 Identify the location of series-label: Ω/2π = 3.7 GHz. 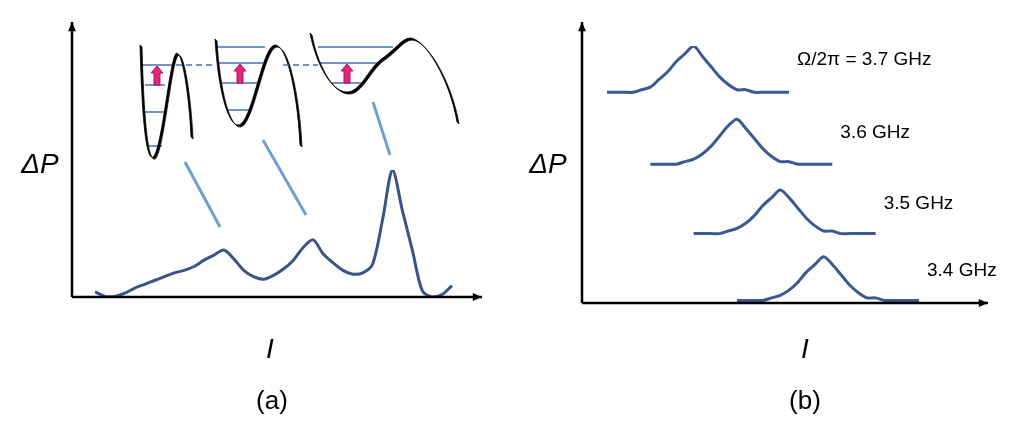
(864, 59).